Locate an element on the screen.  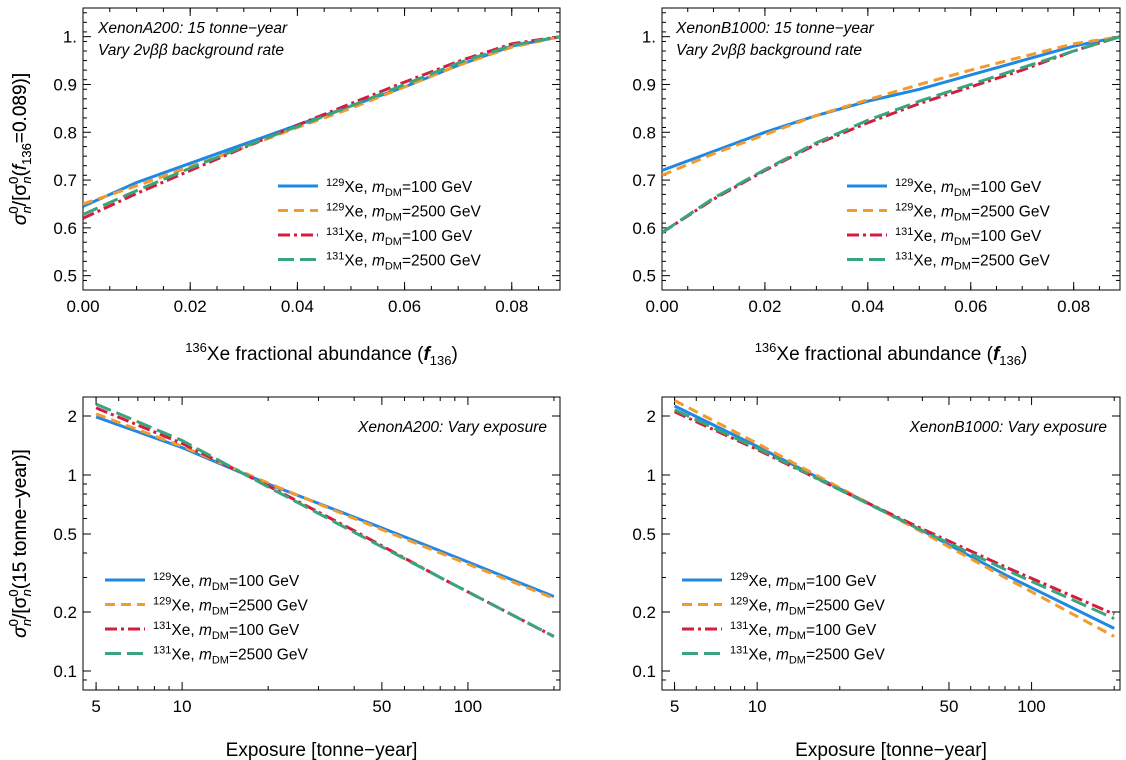
chart-annotation: XenonA200: Vary exposure is located at coordinates (452, 427).